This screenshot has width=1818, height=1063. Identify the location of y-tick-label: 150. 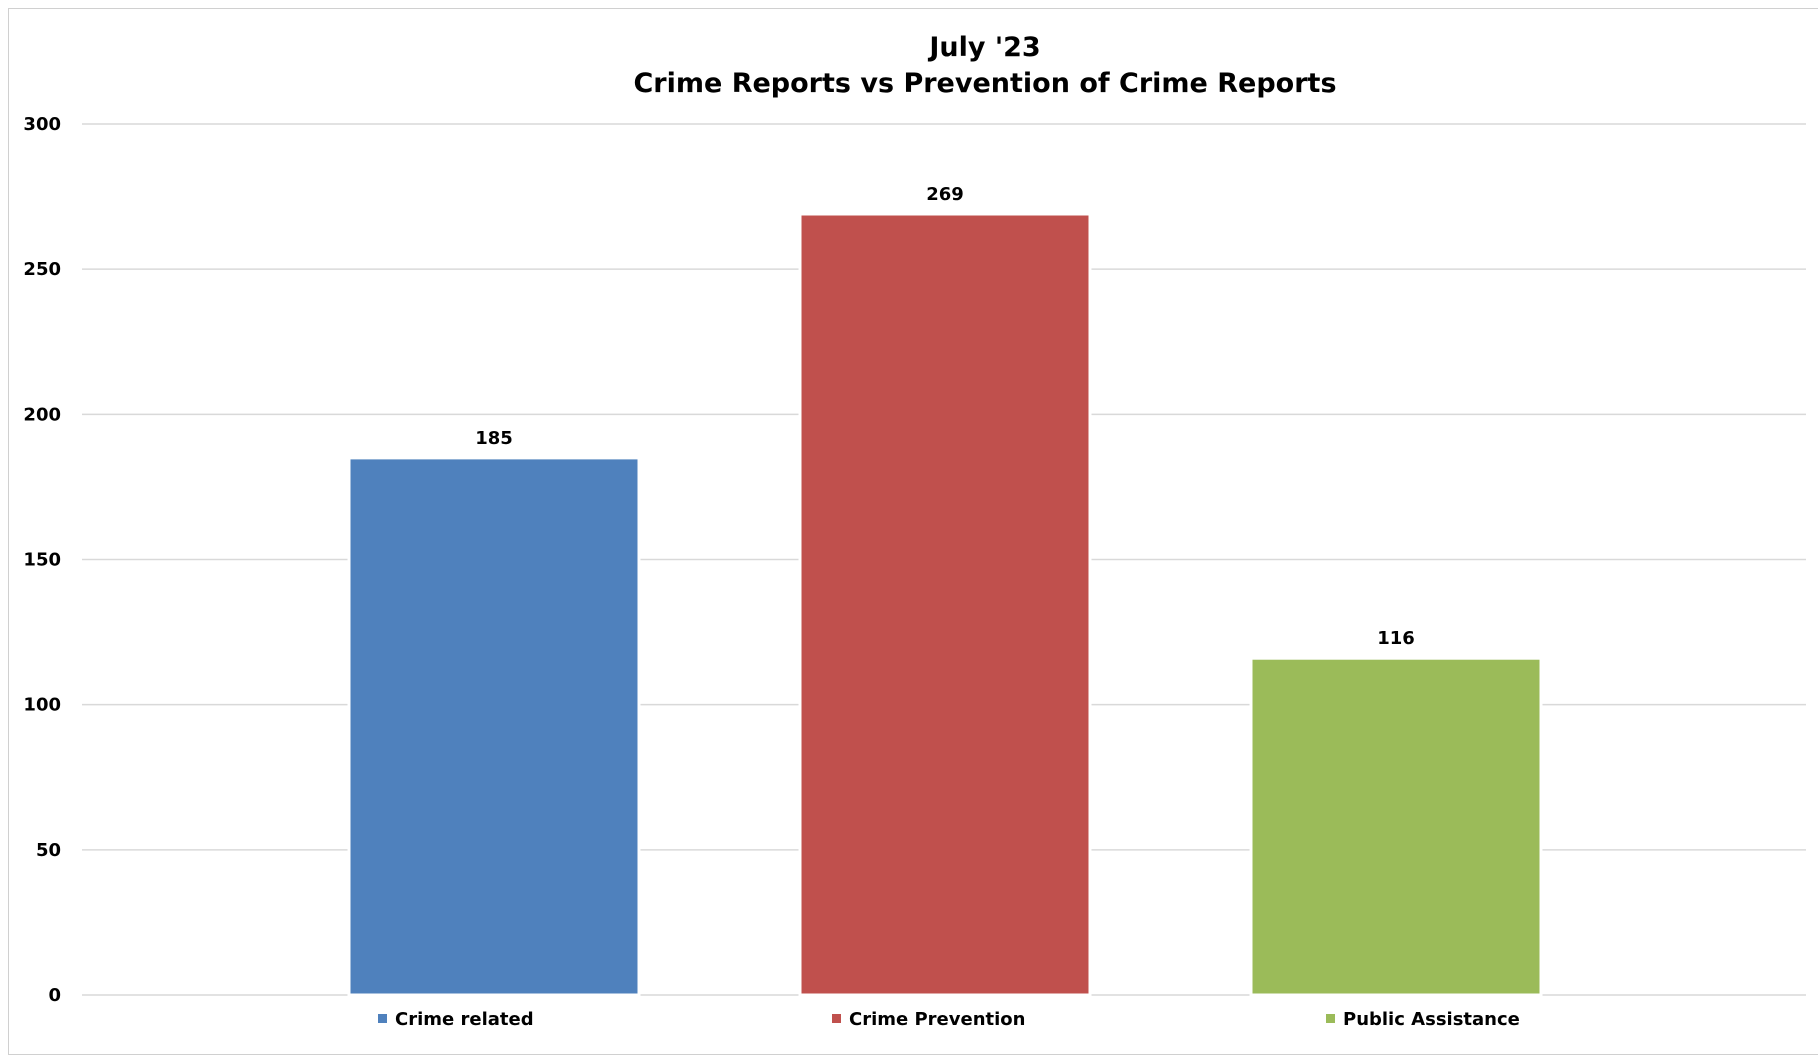
(42, 560).